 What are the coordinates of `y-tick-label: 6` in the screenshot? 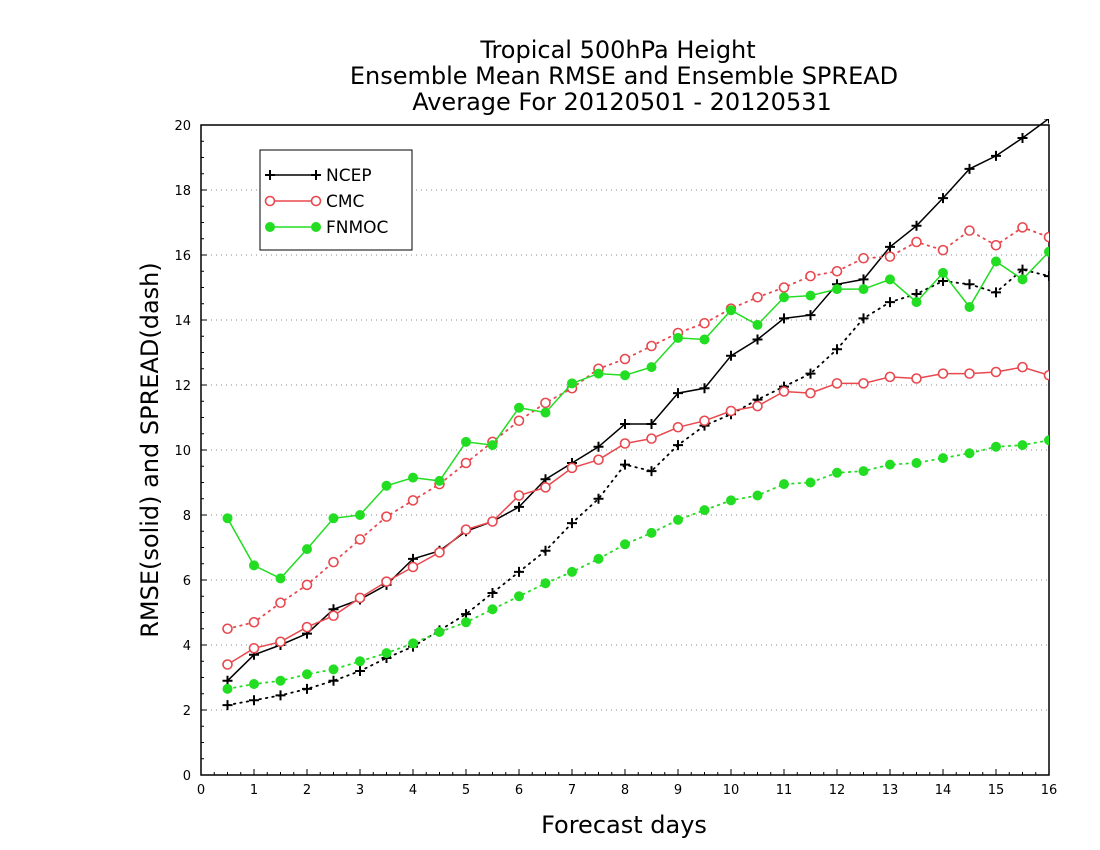 It's located at (187, 581).